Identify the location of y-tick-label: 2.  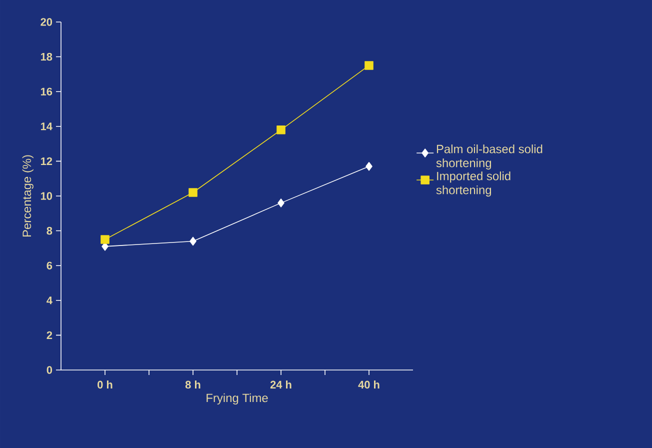
(49, 335).